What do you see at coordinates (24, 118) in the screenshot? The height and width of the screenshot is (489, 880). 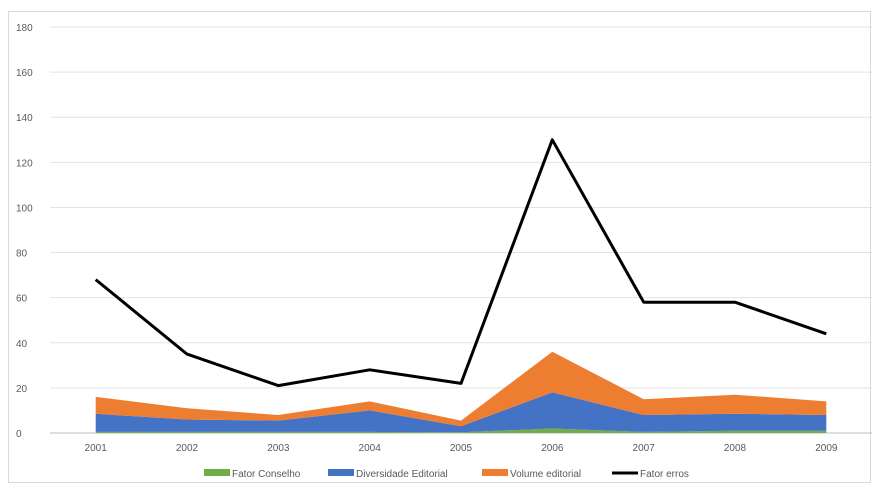 I see `y-tick-label: 140` at bounding box center [24, 118].